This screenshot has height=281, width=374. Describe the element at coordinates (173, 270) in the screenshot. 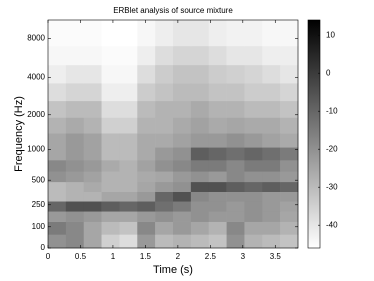

I see `x-axis-label: Time (s)` at that location.